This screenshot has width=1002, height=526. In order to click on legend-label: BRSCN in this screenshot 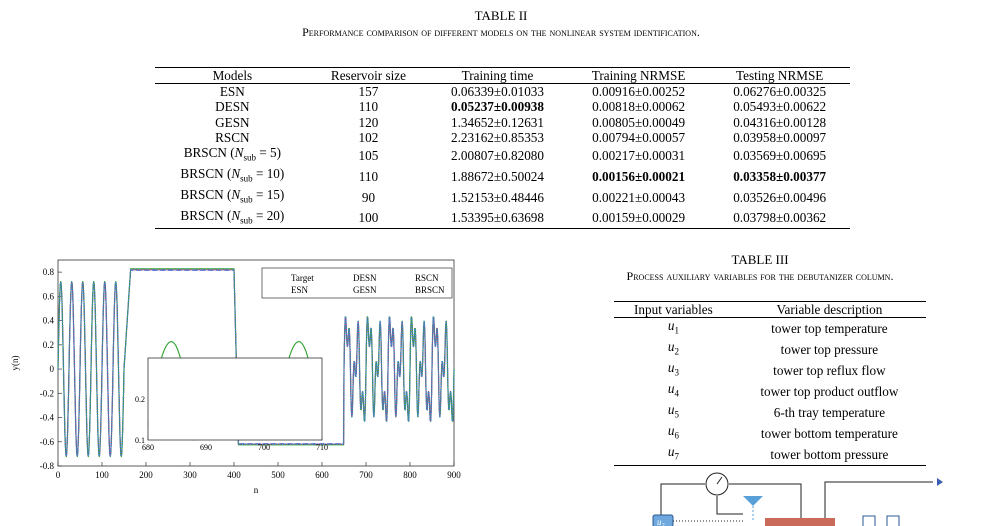, I will do `click(430, 290)`.